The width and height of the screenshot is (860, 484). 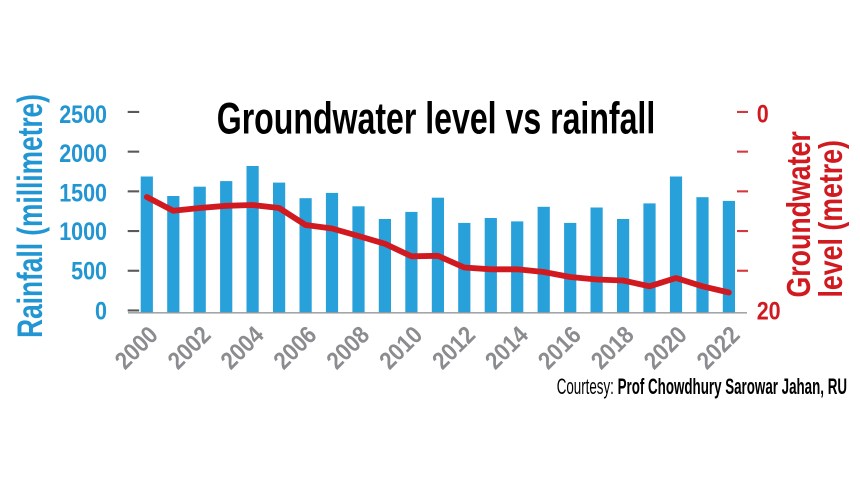 What do you see at coordinates (83, 232) in the screenshot?
I see `svg-text: 1000` at bounding box center [83, 232].